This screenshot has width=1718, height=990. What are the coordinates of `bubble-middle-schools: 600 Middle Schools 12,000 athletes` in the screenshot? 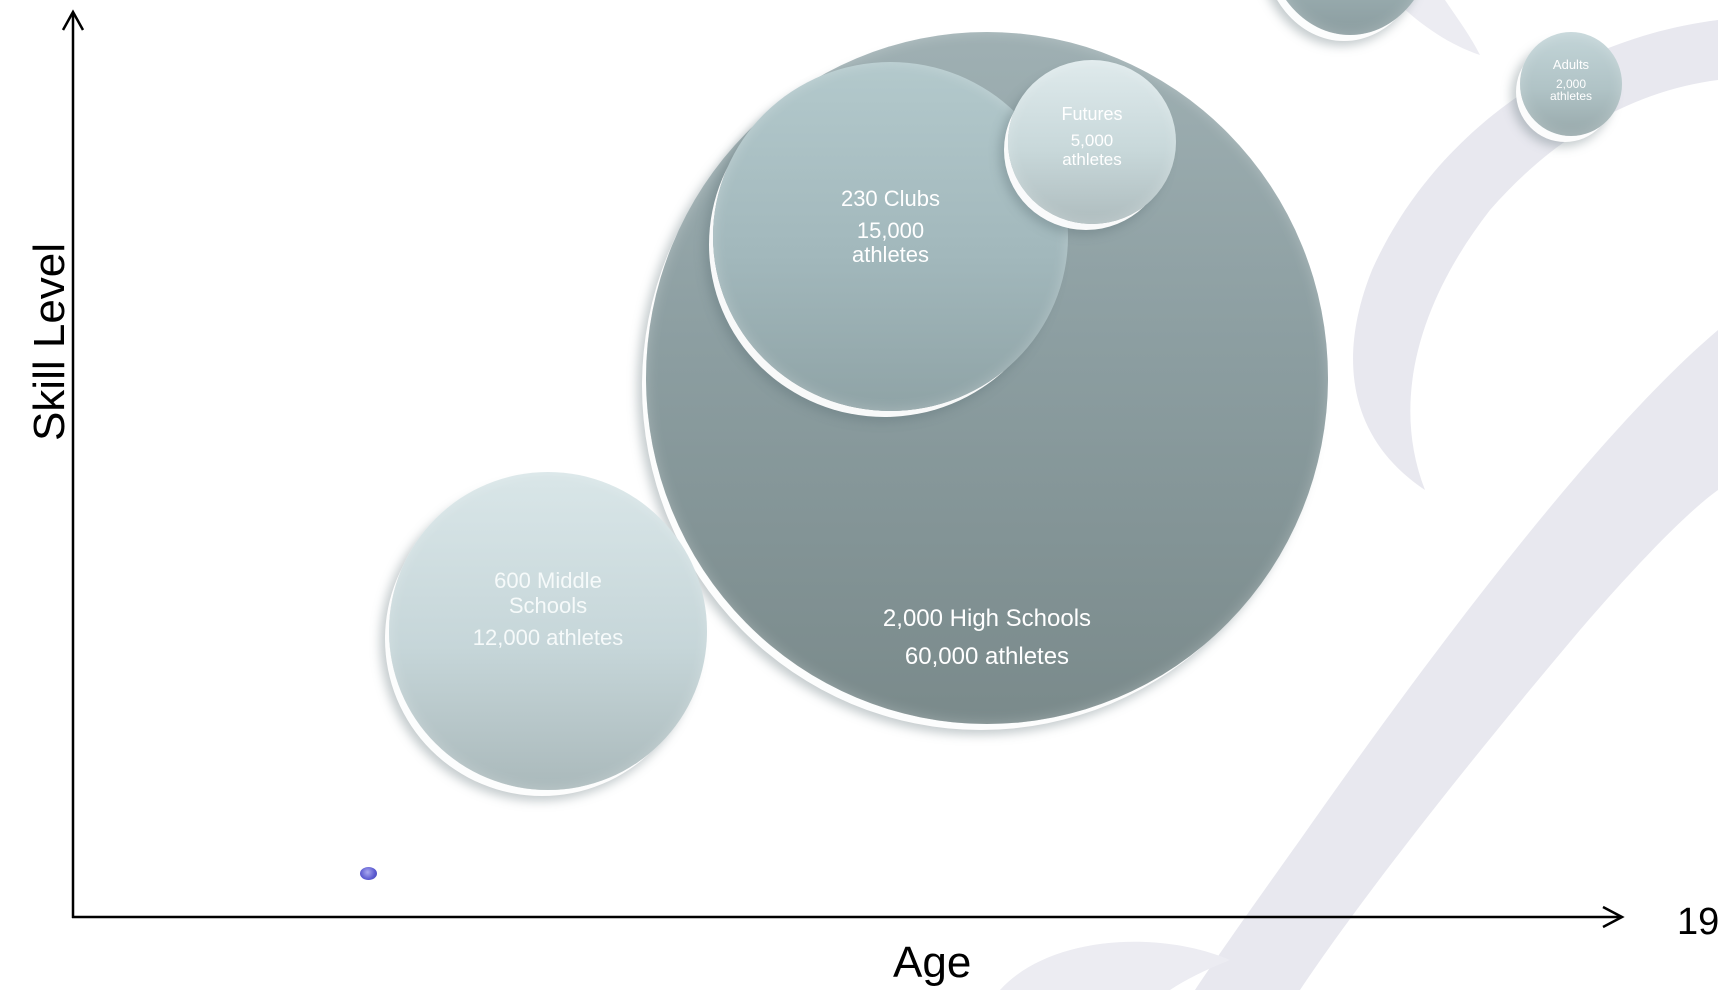 It's located at (548, 631).